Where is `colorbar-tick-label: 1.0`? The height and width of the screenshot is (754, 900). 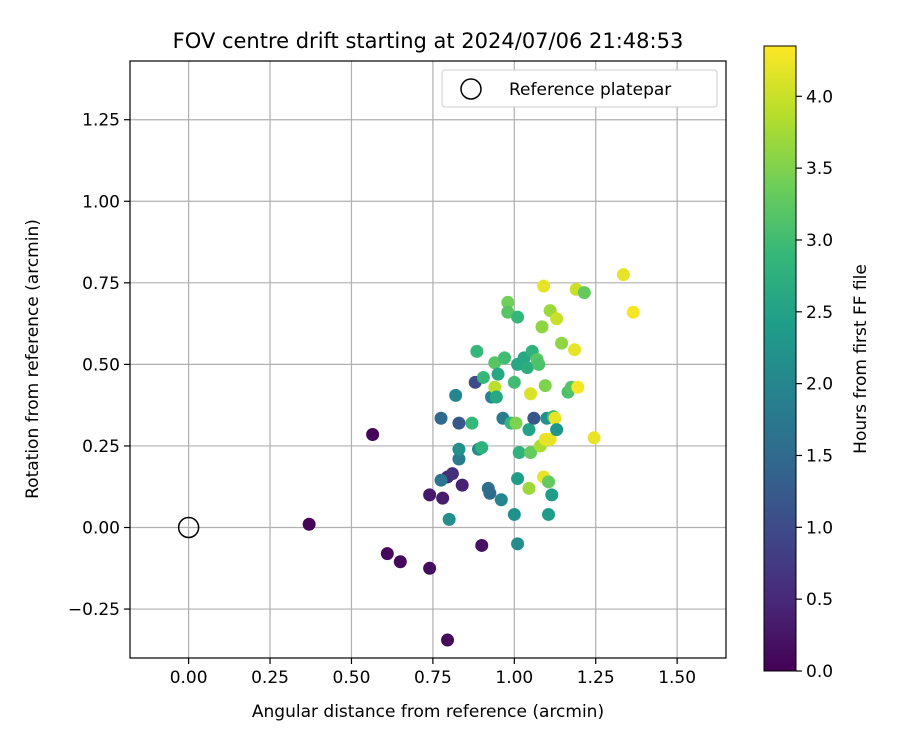
colorbar-tick-label: 1.0 is located at coordinates (819, 528).